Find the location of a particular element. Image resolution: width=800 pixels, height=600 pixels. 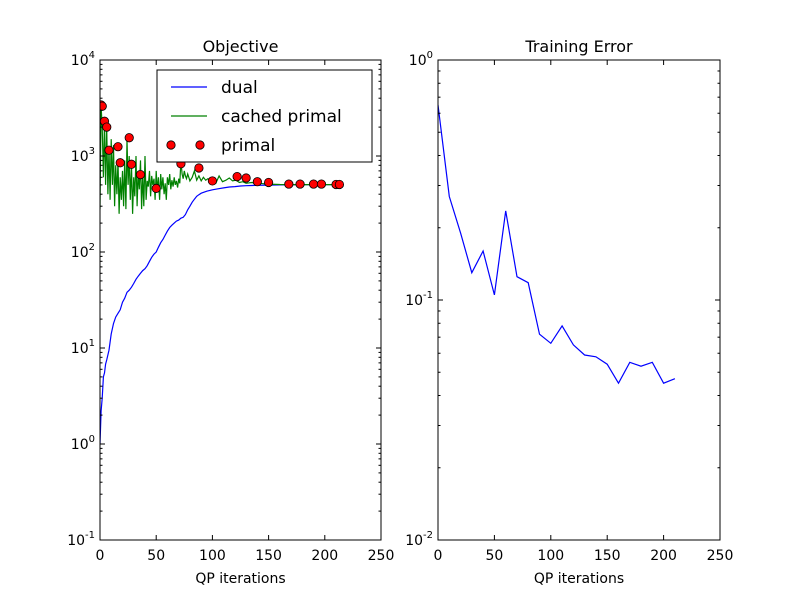

y-tick-label: 10⁻² is located at coordinates (419, 539).